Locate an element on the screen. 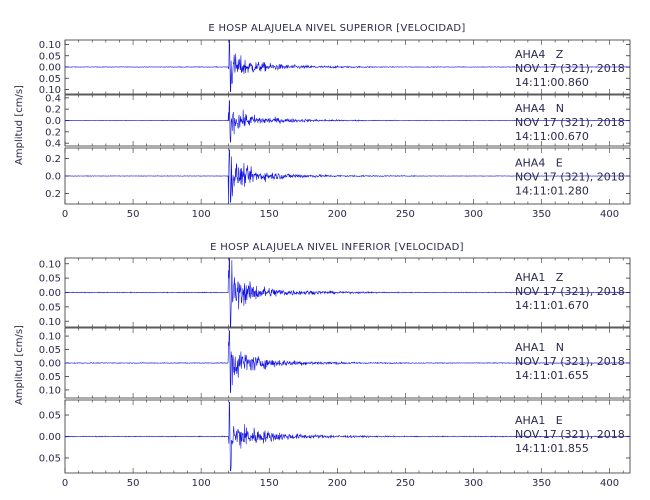 The width and height of the screenshot is (650, 500). y-axis-label-superior: Amplitud [cm/s] is located at coordinates (19, 125).